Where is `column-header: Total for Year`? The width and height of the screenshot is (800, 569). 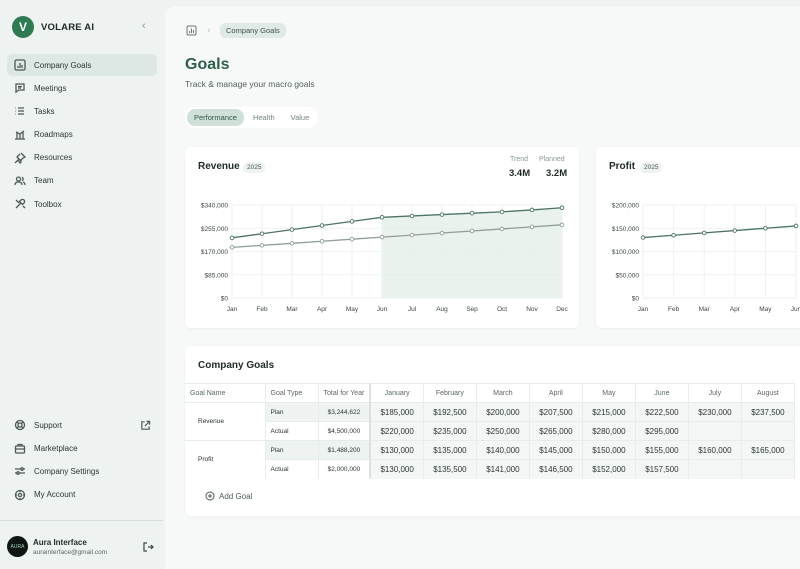
column-header: Total for Year is located at coordinates (345, 393).